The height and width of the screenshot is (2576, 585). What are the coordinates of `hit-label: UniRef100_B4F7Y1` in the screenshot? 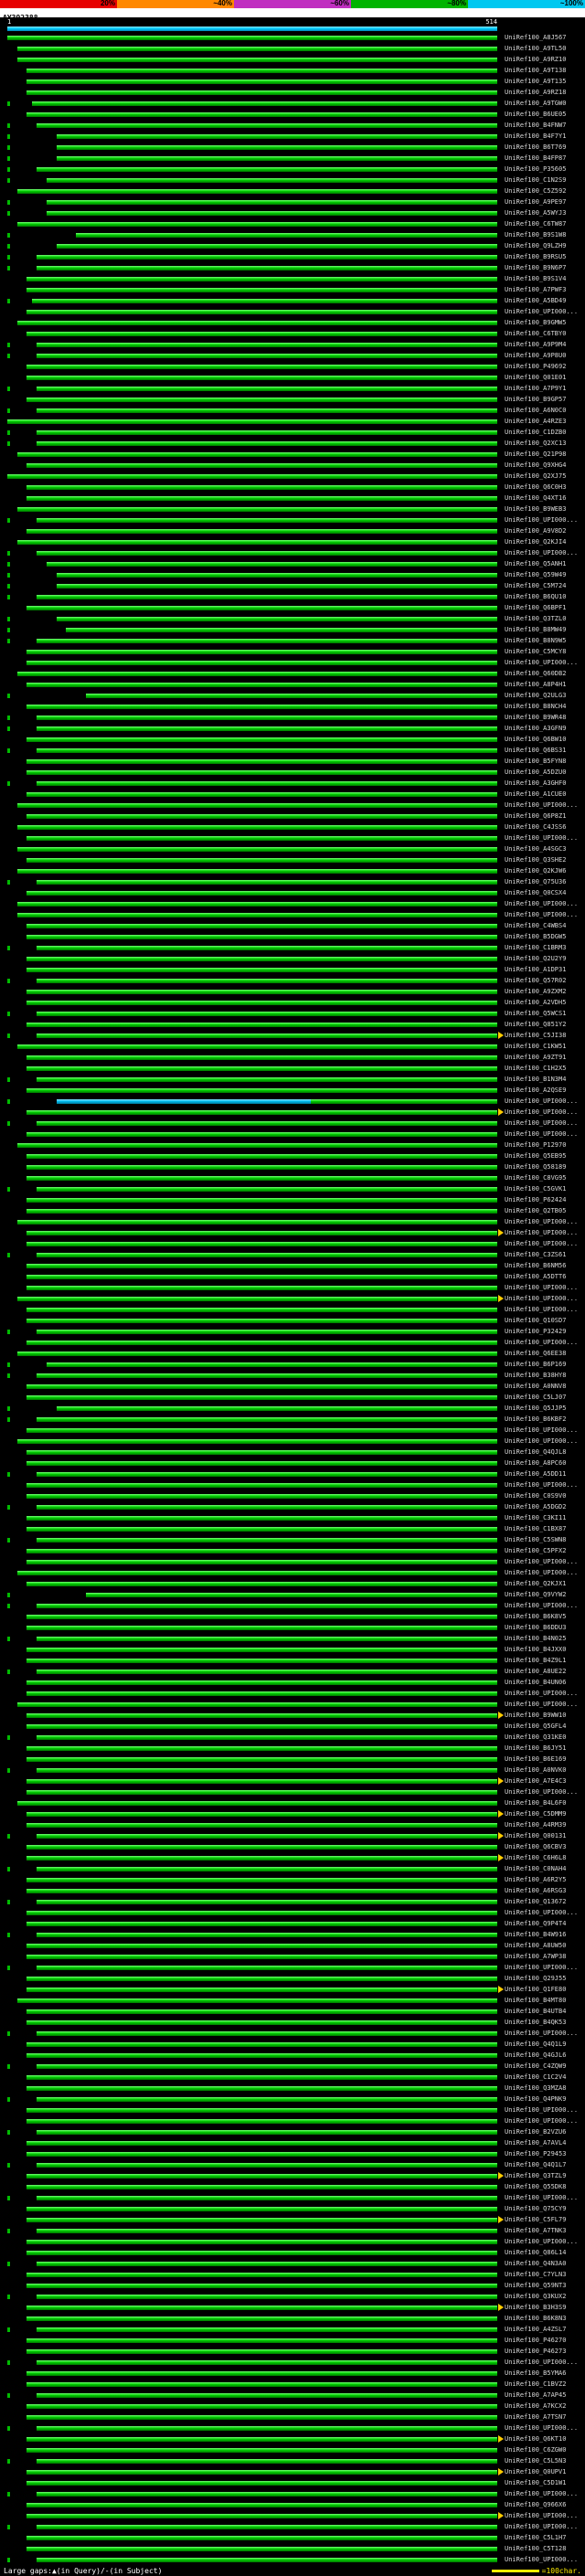 It's located at (536, 136).